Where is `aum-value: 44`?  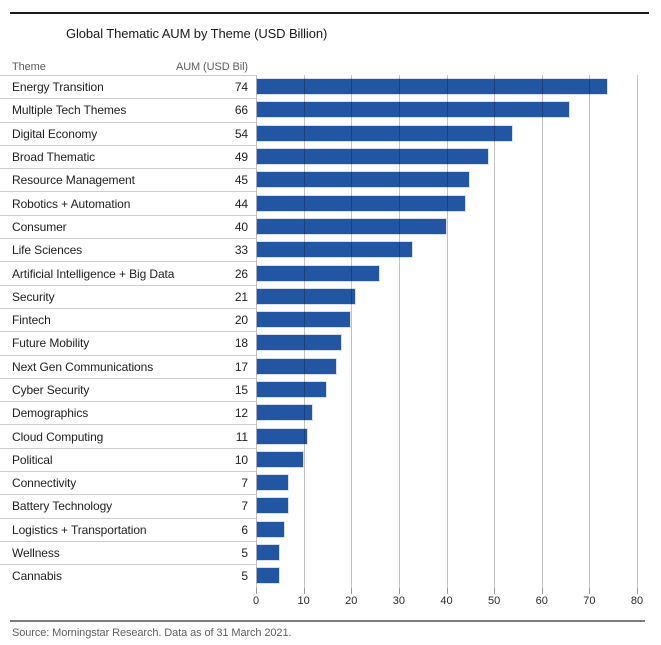
aum-value: 44 is located at coordinates (241, 203).